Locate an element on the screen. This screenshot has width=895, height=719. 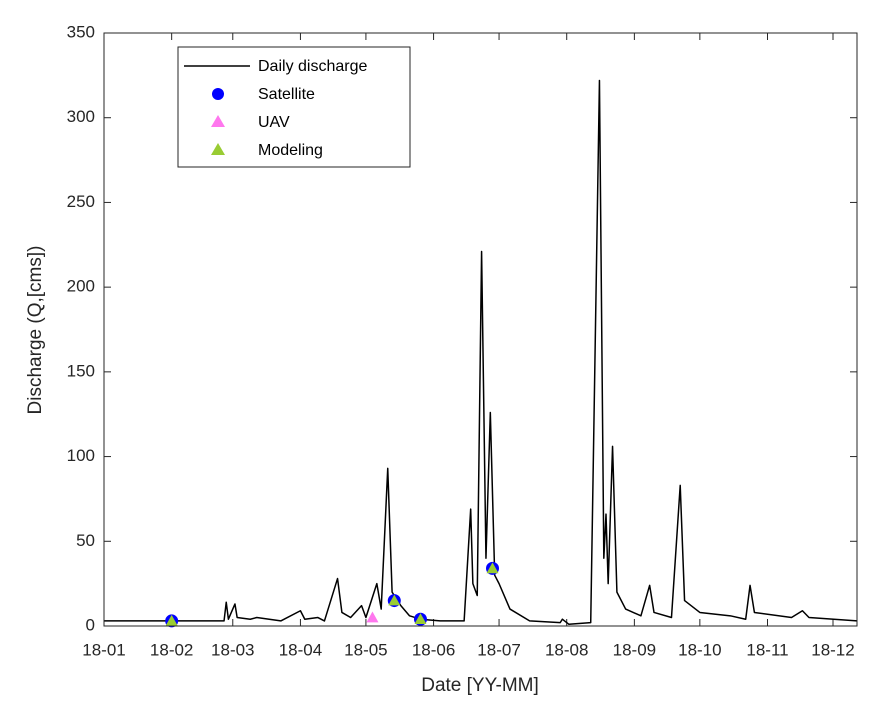
x-axis-label: Date [YY-MM] is located at coordinates (480, 685).